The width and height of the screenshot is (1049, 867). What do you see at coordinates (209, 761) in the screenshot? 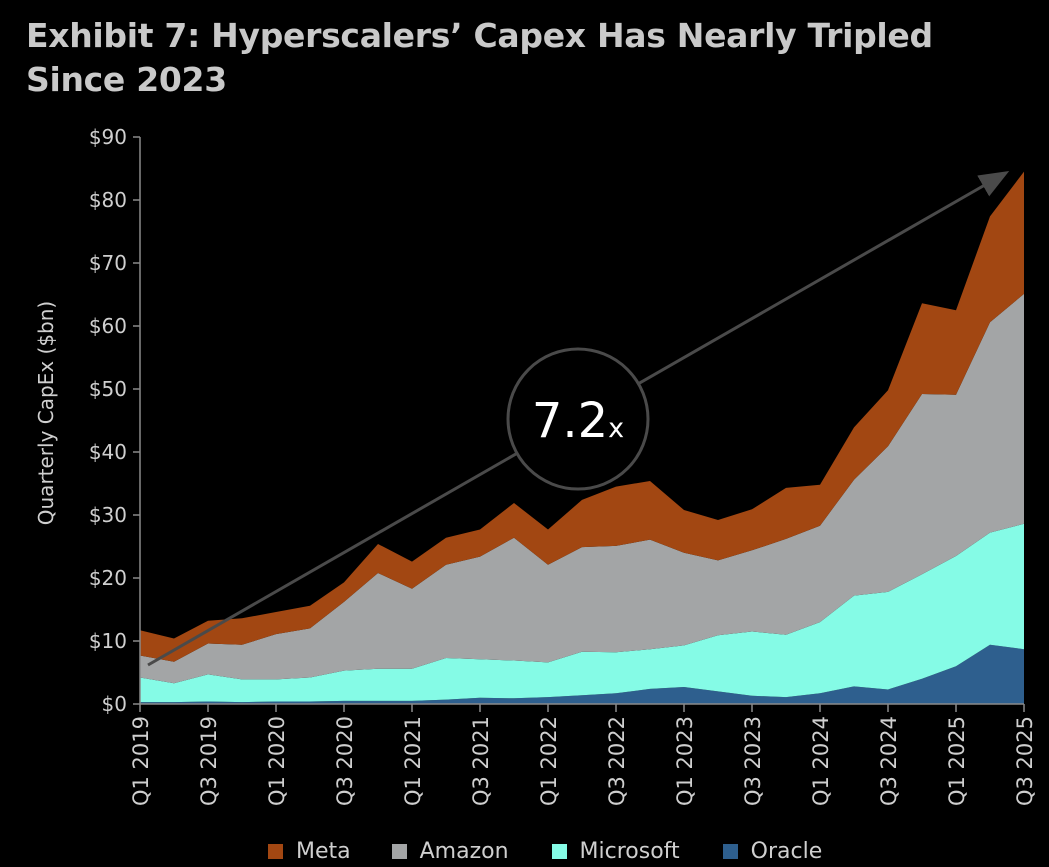
I see `x-tick-label: Q3 2019` at bounding box center [209, 761].